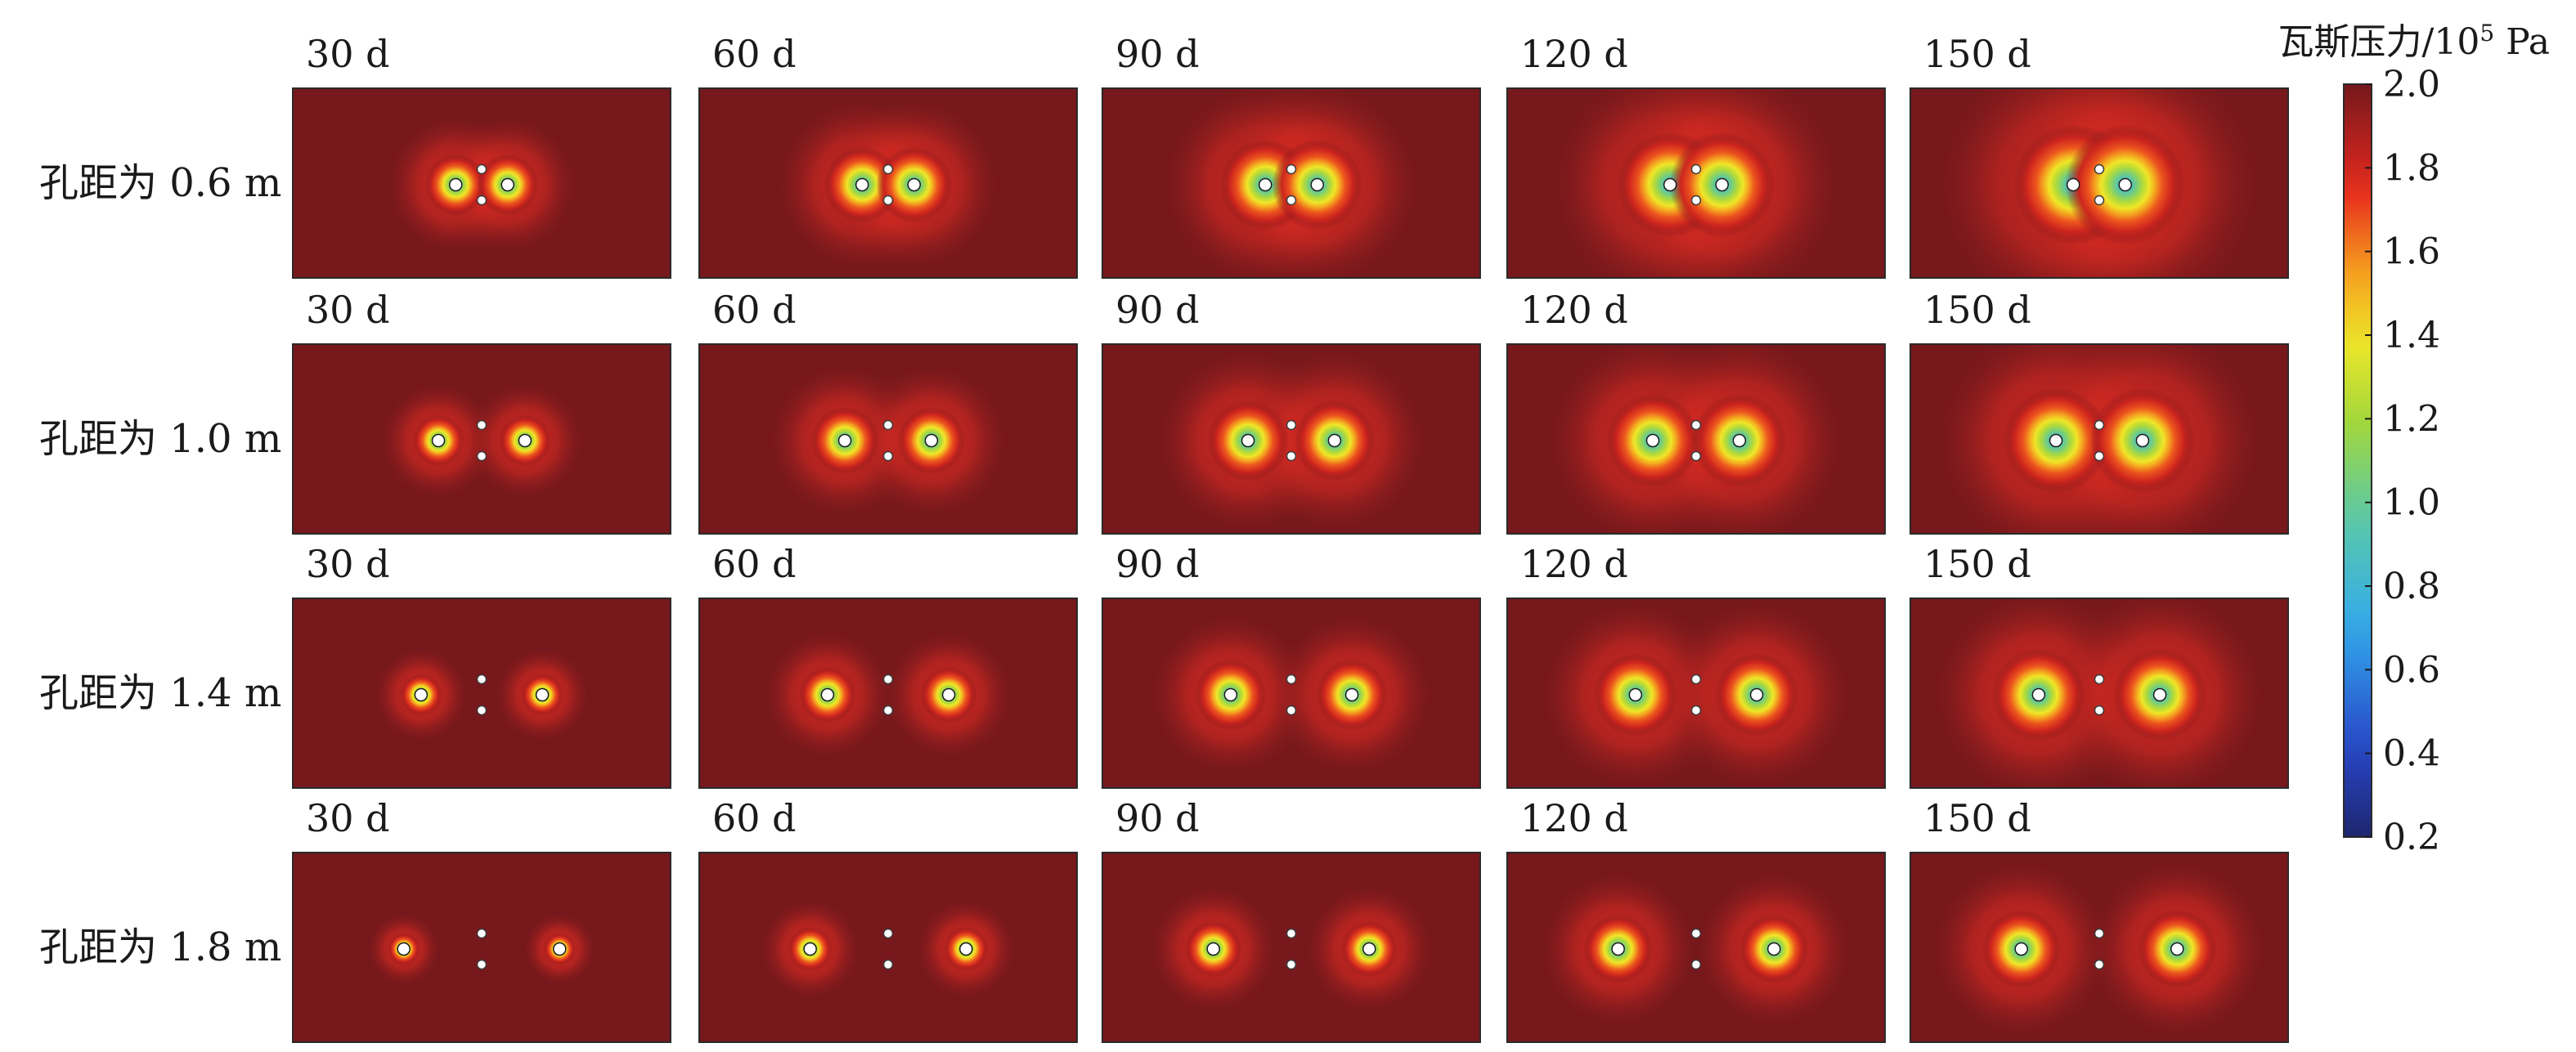 This screenshot has width=2576, height=1052. What do you see at coordinates (2411, 754) in the screenshot?
I see `colorbar-tick-label: 0.4` at bounding box center [2411, 754].